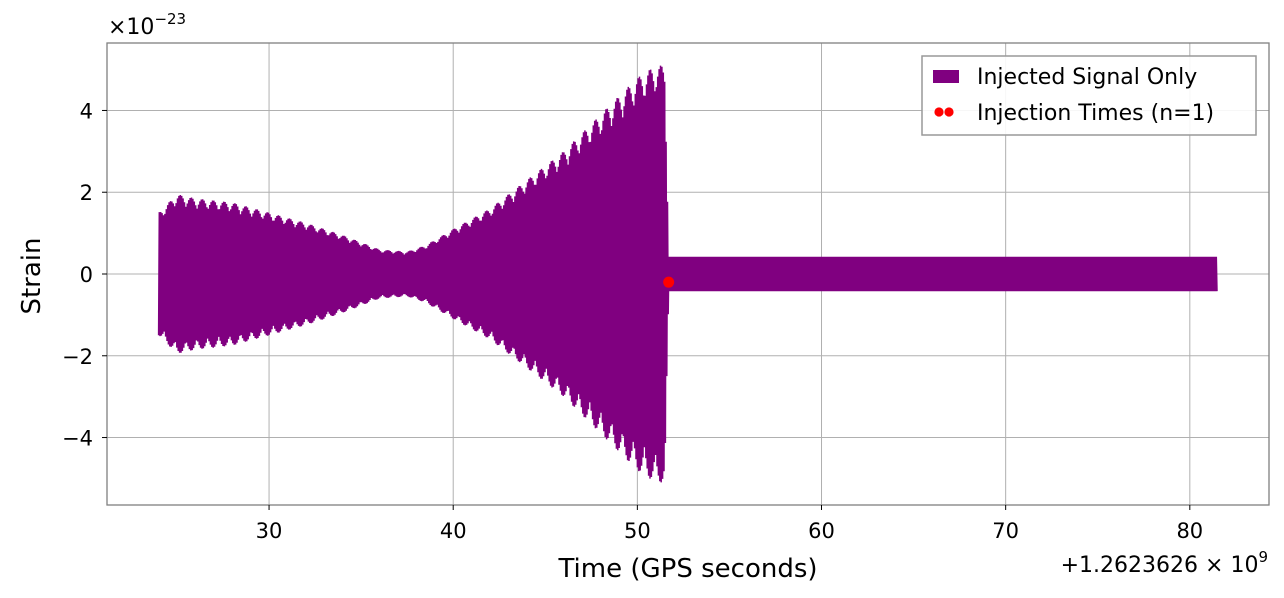 This screenshot has height=598, width=1284. What do you see at coordinates (821, 531) in the screenshot?
I see `x-tick-label: 60` at bounding box center [821, 531].